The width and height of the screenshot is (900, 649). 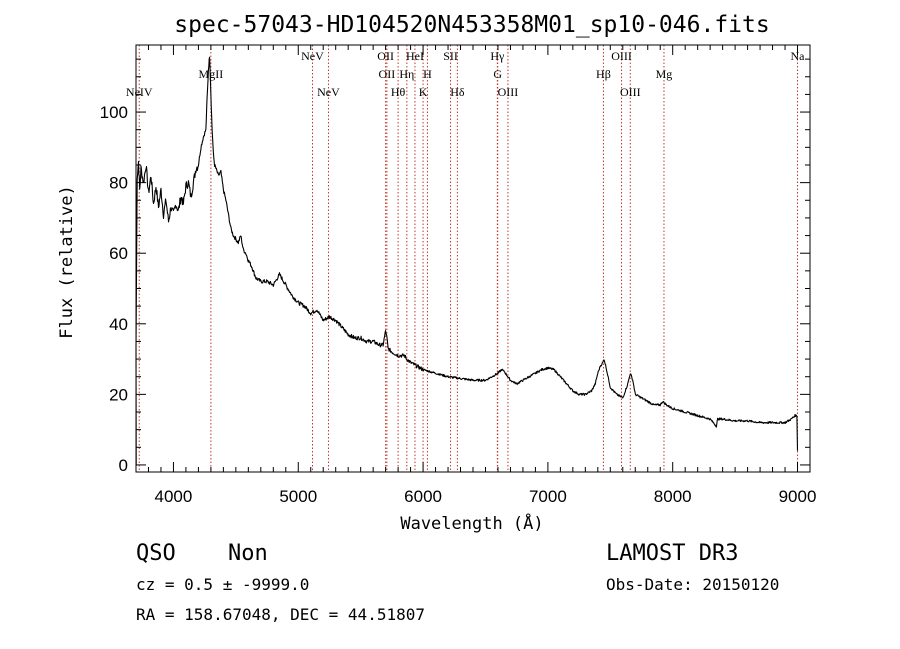 What do you see at coordinates (415, 56) in the screenshot?
I see `line-label-8: HeI` at bounding box center [415, 56].